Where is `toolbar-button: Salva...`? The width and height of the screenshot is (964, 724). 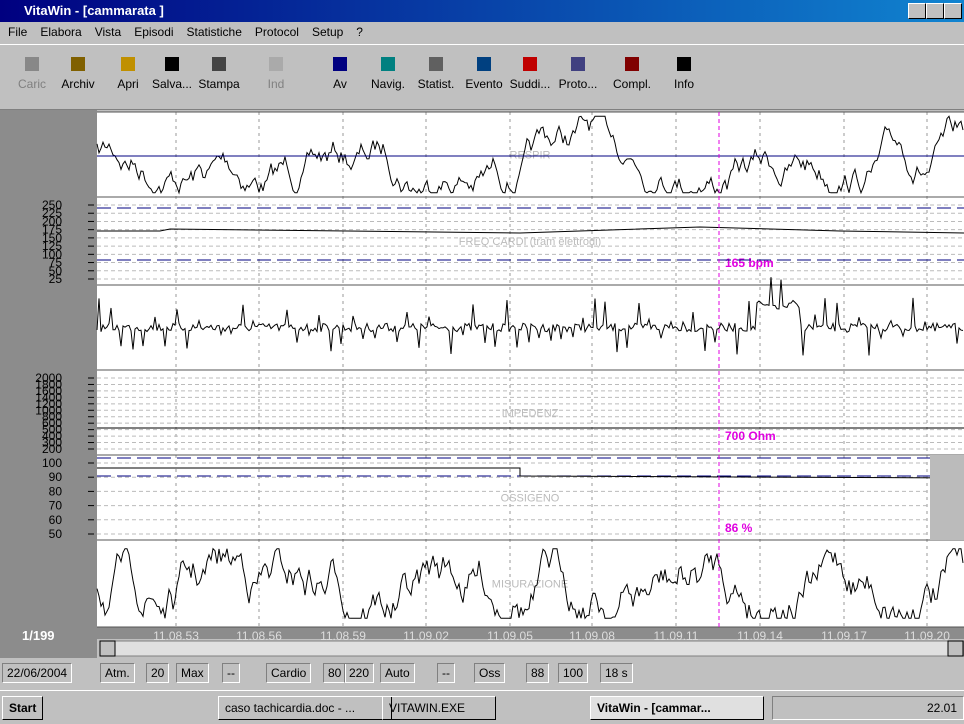
toolbar-button: Salva... is located at coordinates (172, 71).